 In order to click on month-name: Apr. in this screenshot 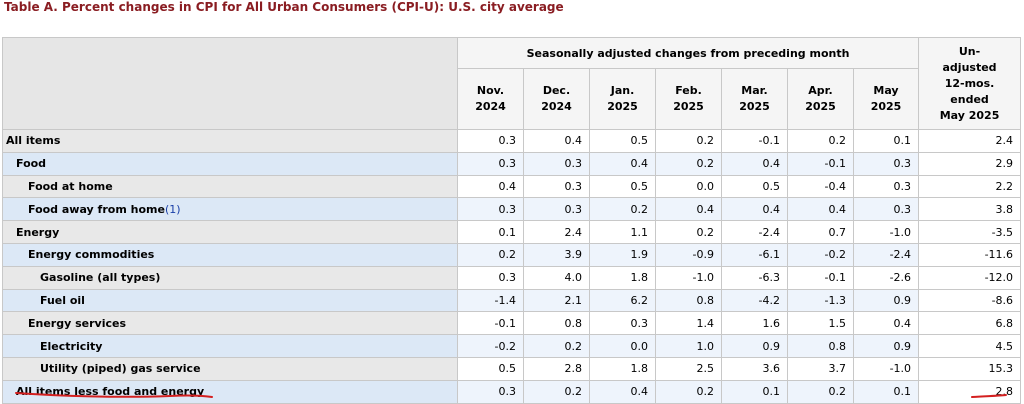, I will do `click(820, 90)`.